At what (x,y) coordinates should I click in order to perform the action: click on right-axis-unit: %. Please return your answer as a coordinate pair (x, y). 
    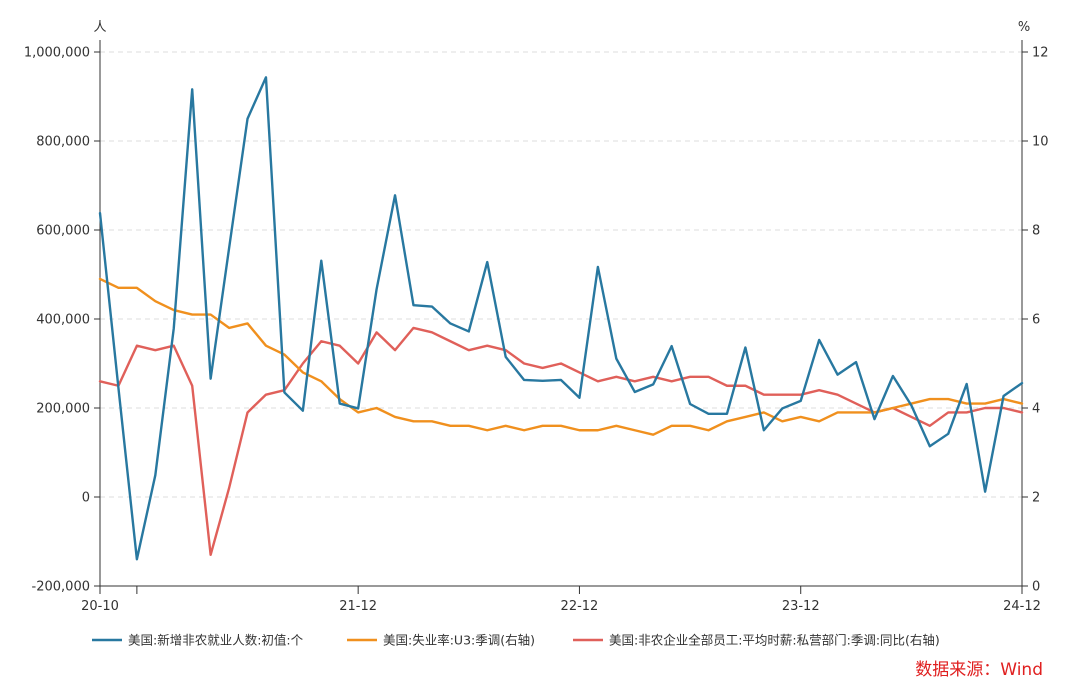
    Looking at the image, I should click on (1024, 27).